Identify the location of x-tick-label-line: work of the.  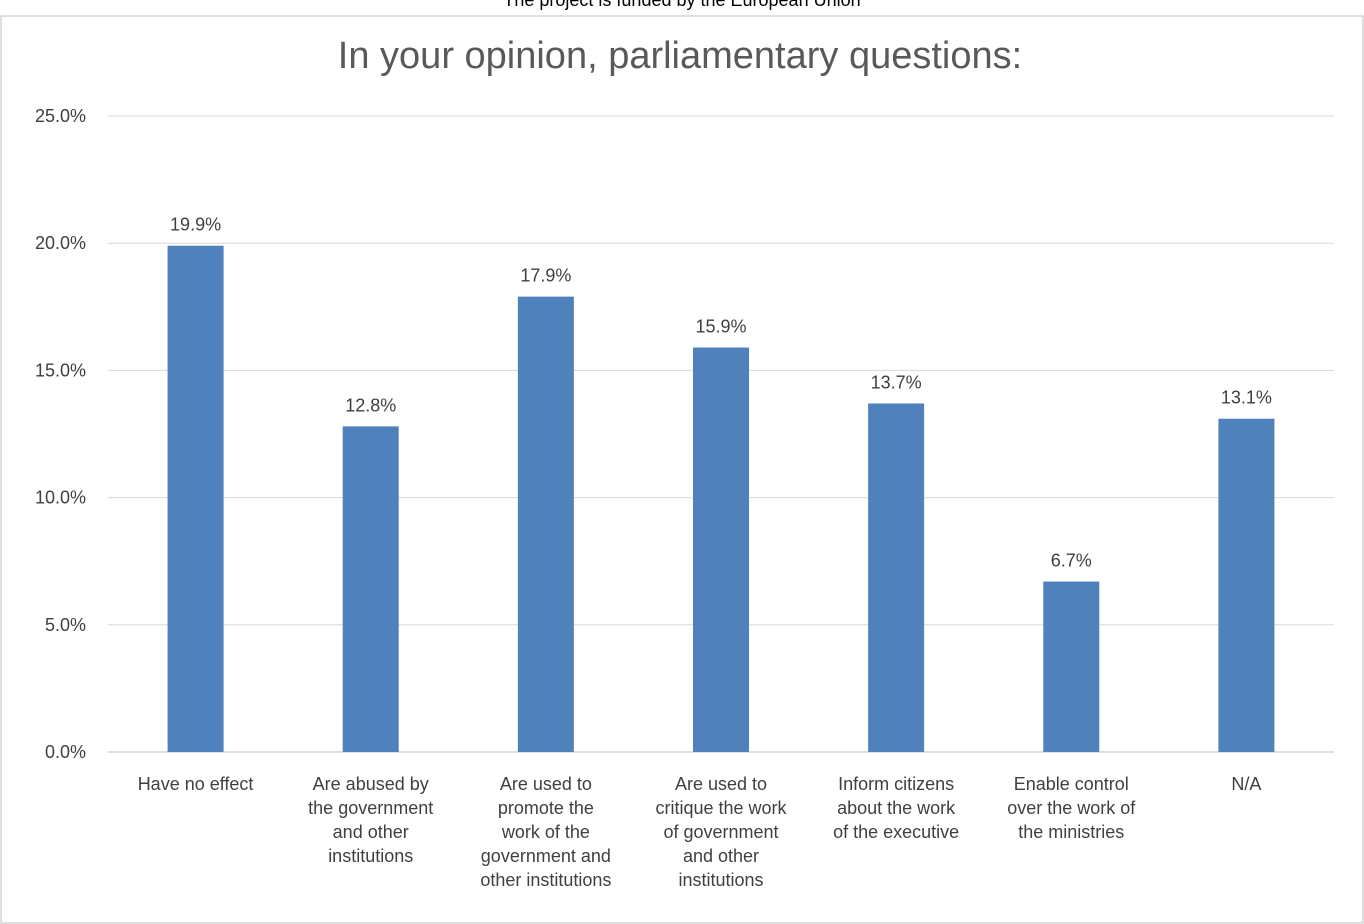
(545, 832).